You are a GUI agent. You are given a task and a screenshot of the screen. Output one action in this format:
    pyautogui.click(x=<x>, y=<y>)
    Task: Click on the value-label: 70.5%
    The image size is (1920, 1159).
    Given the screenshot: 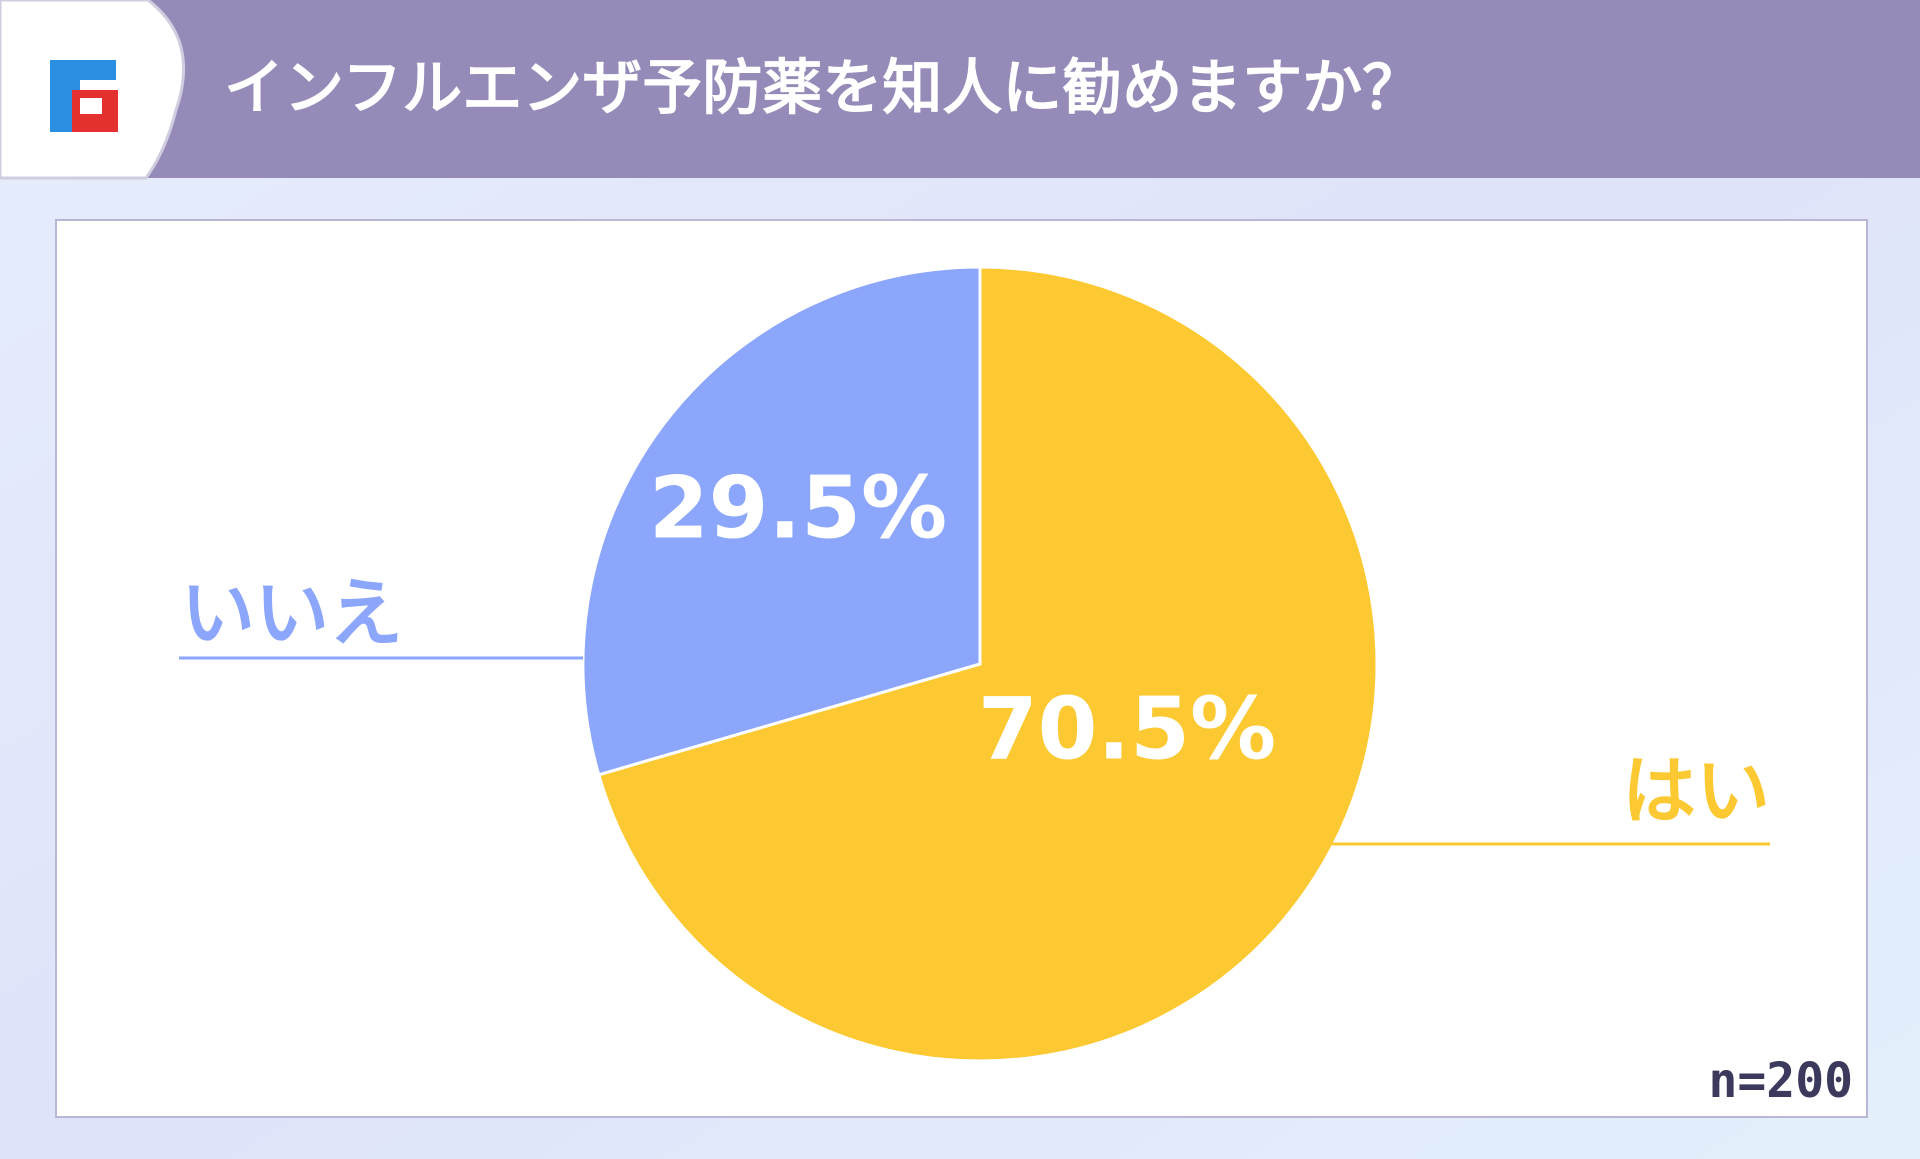 What is the action you would take?
    pyautogui.click(x=1127, y=729)
    